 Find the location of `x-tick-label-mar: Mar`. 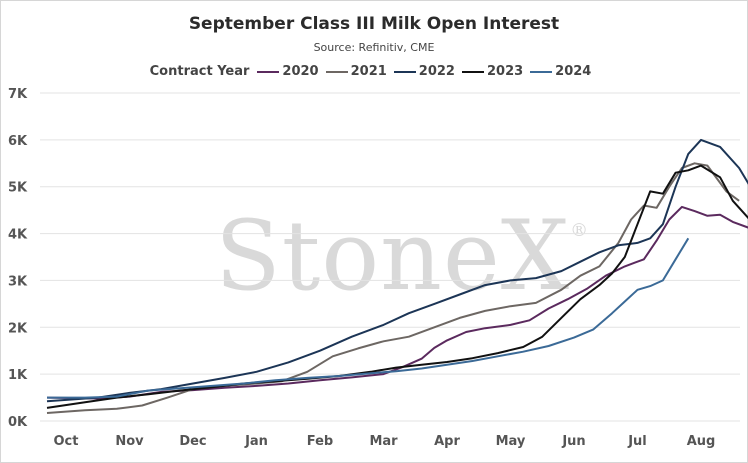

x-tick-label-mar: Mar is located at coordinates (383, 441).